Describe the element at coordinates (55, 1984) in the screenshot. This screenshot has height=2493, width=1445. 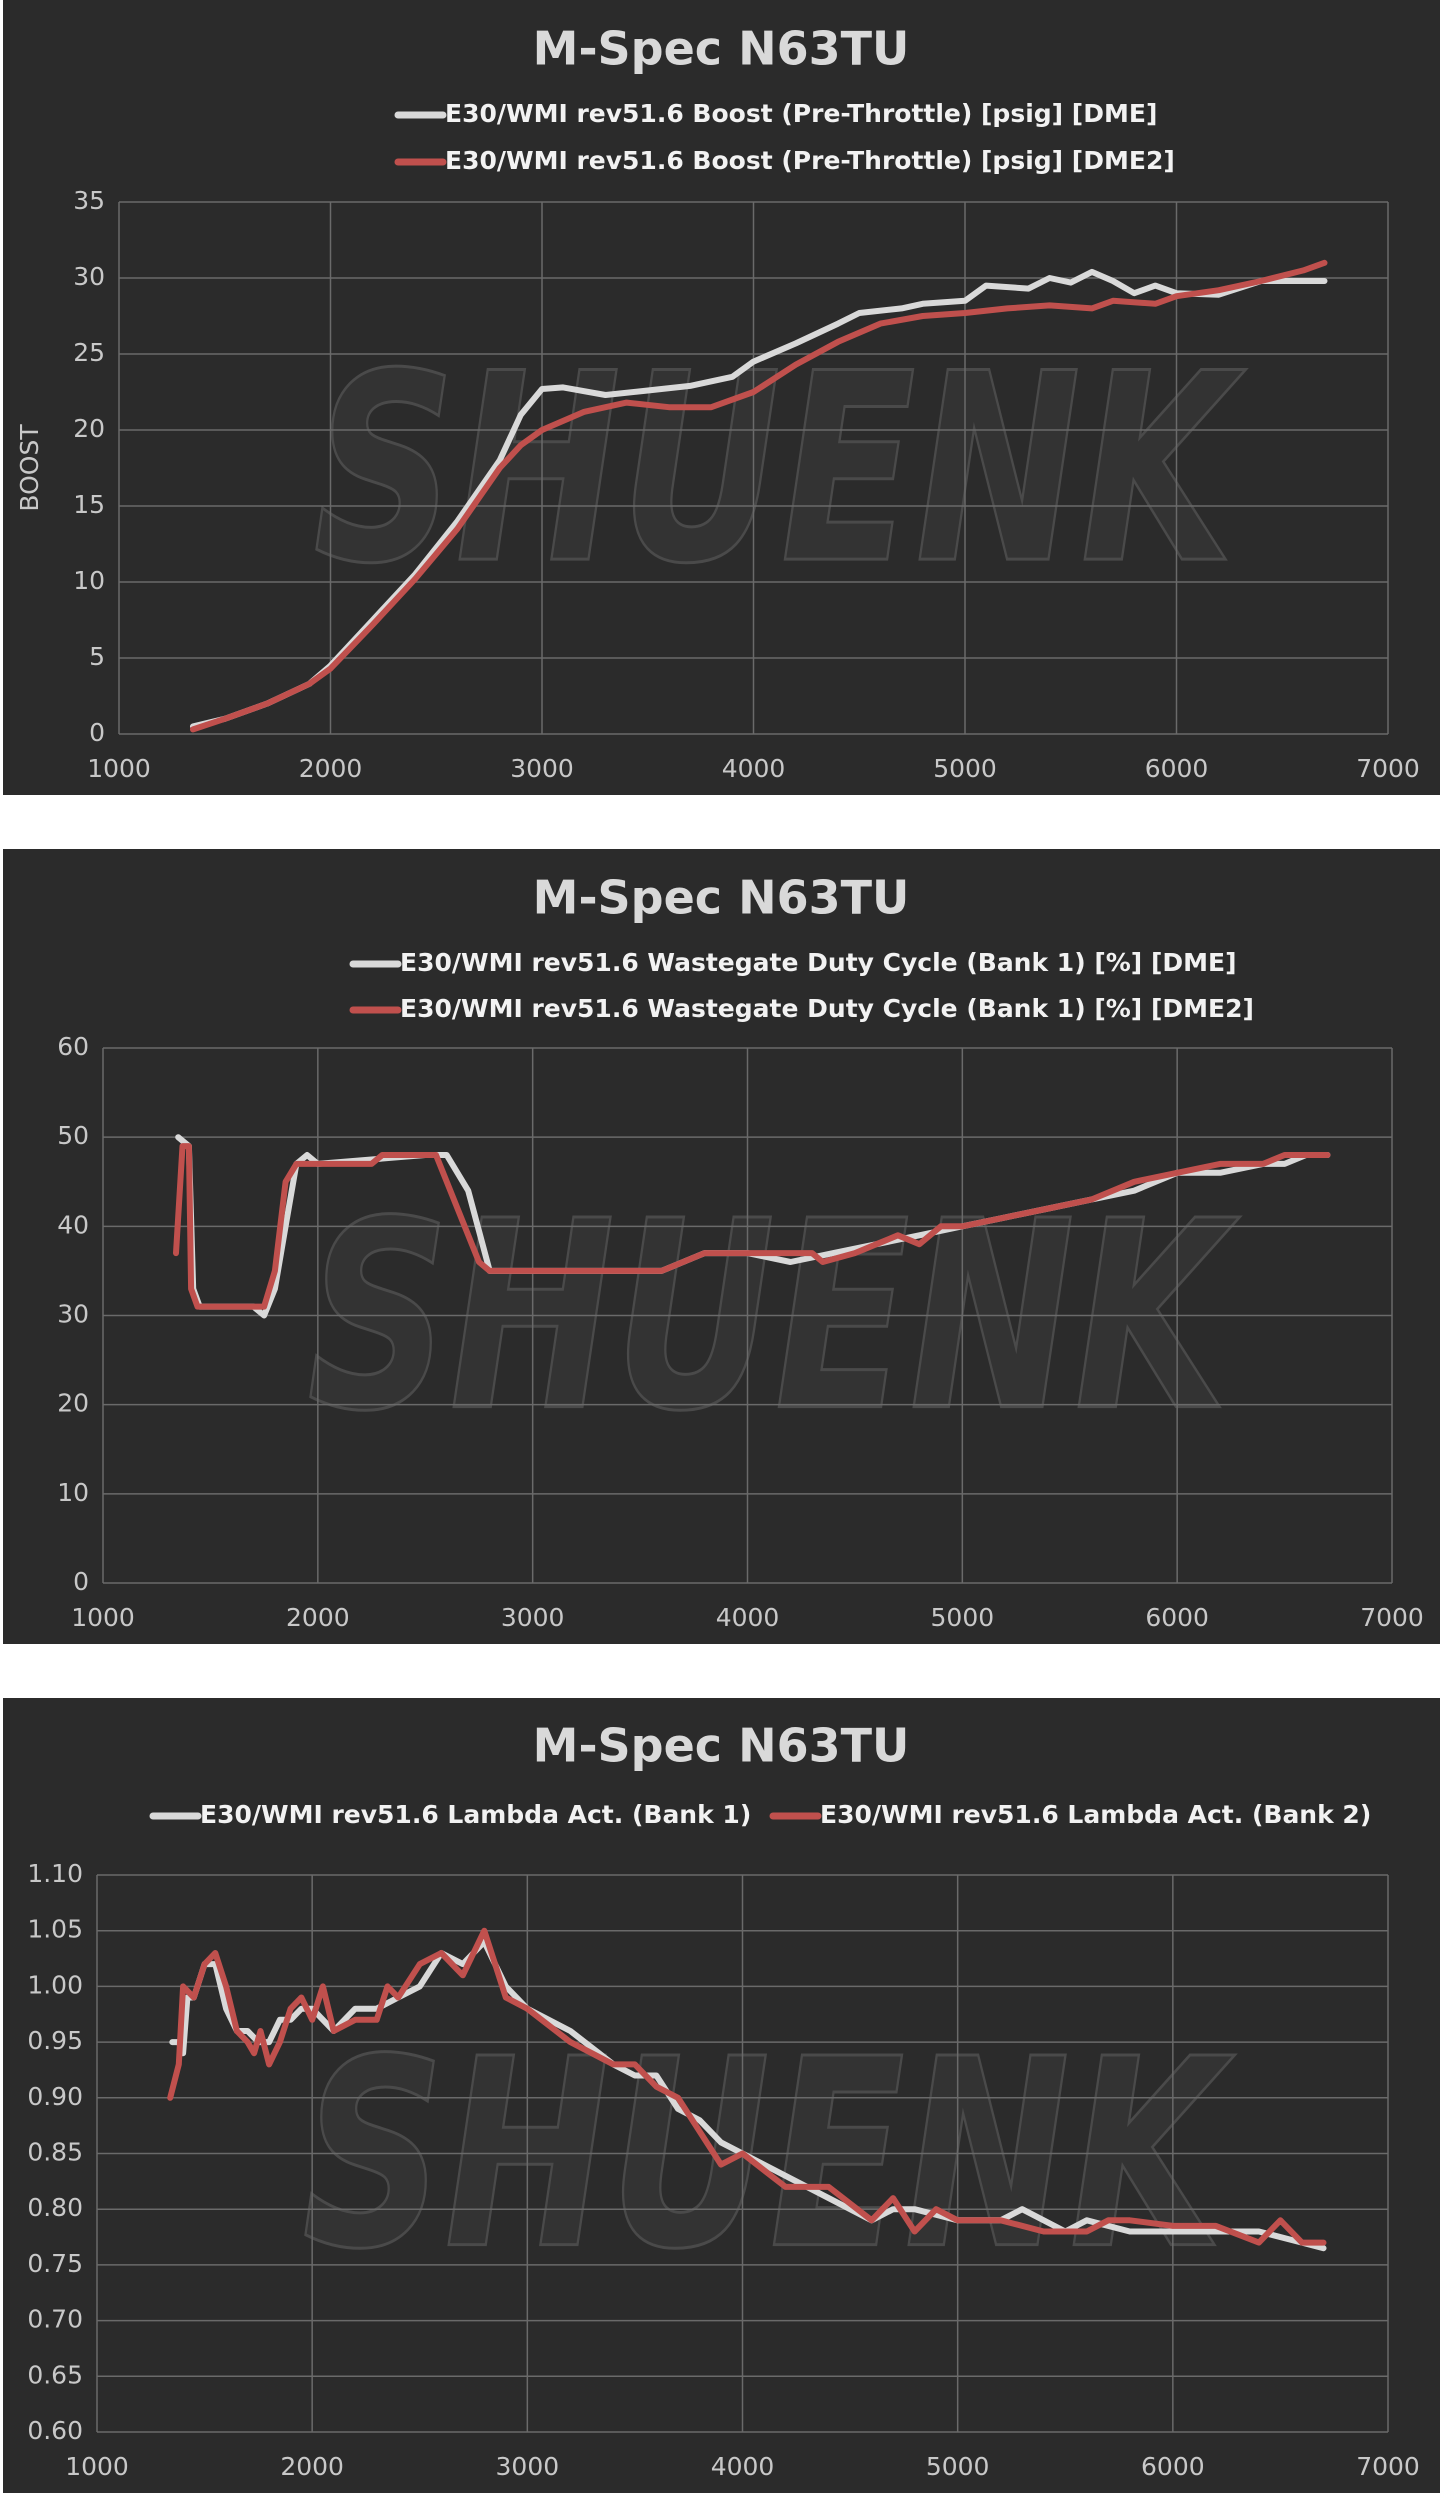
I see `y-tick-label: 1.00` at that location.